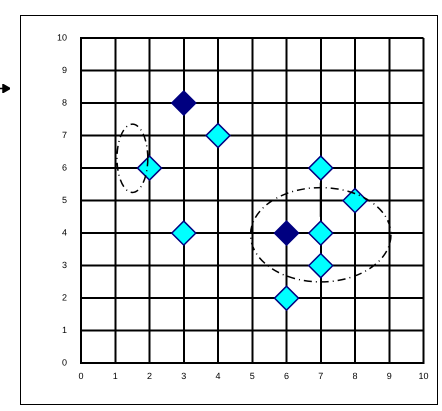 The image size is (442, 411). I want to click on y-tick-label: 4, so click(65, 233).